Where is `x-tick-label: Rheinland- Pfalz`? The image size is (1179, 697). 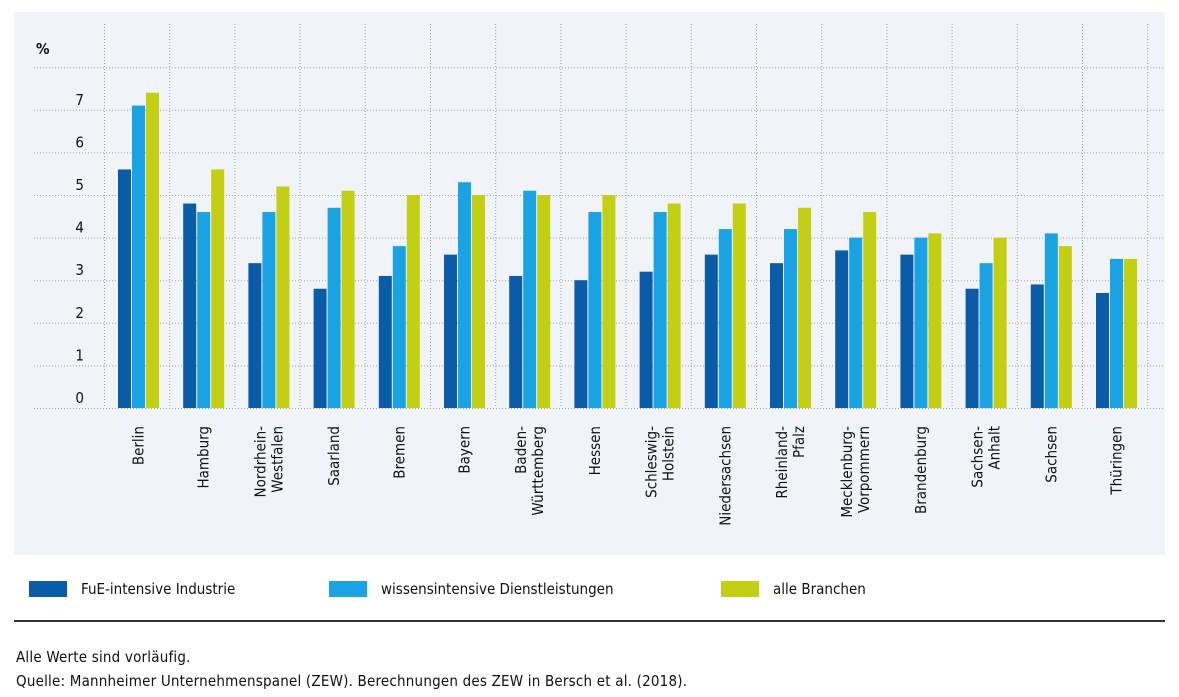 x-tick-label: Rheinland- Pfalz is located at coordinates (790, 462).